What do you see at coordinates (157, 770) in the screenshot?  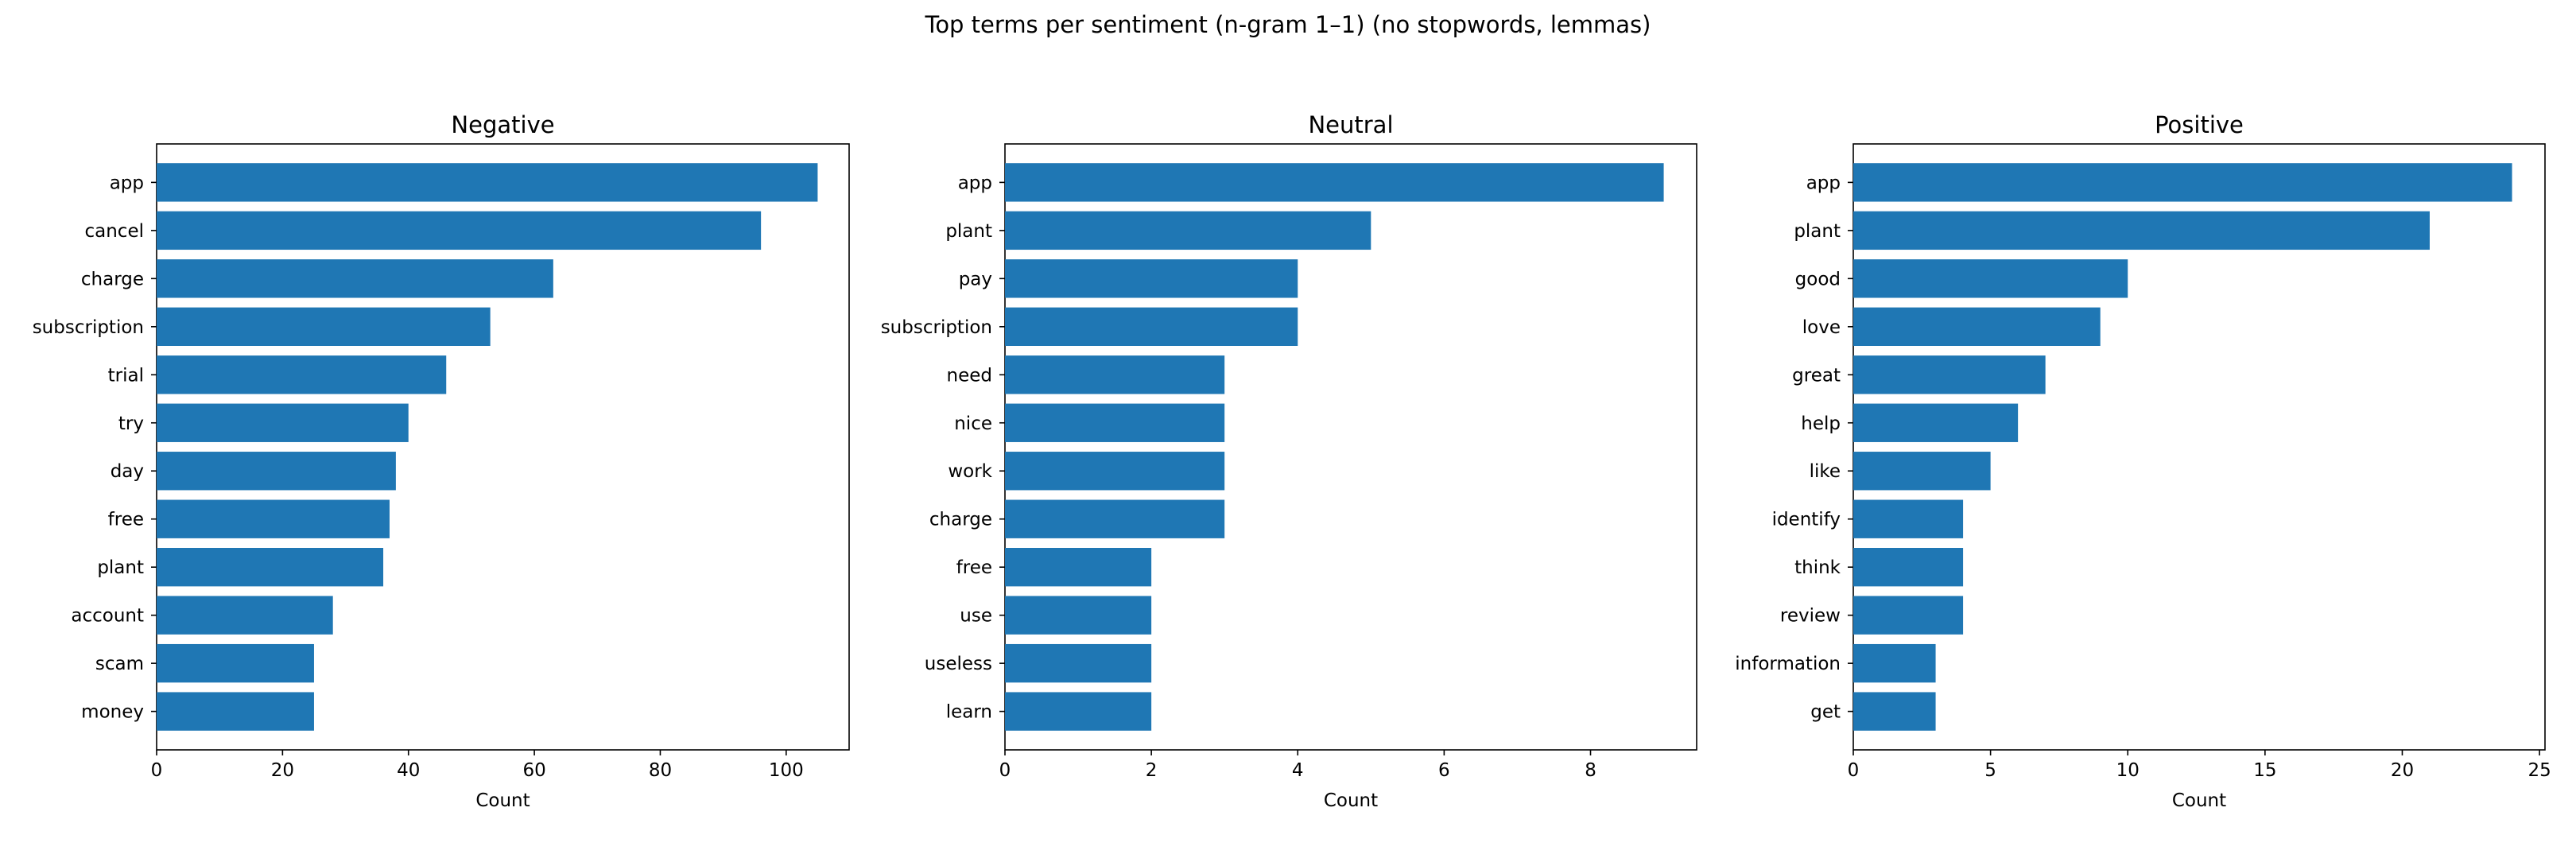 I see `xtick-label-0-0: 0` at bounding box center [157, 770].